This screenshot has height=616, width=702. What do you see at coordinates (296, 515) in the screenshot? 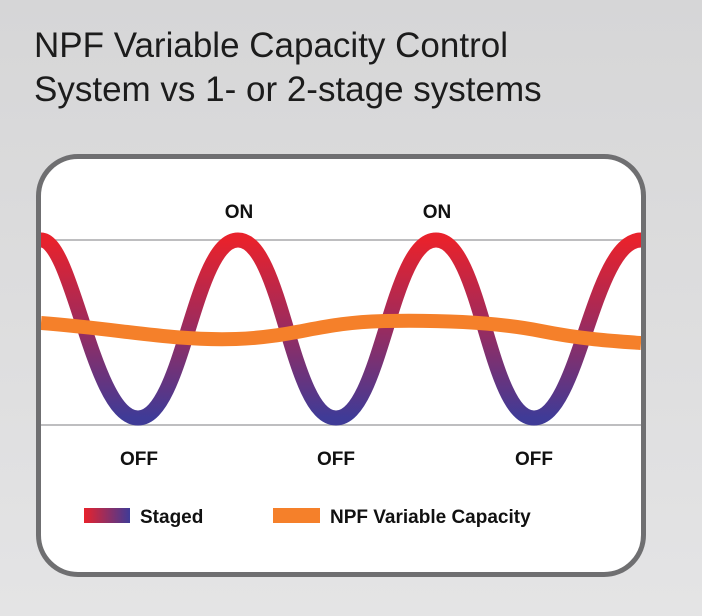
I see `variable-legend-swatch` at bounding box center [296, 515].